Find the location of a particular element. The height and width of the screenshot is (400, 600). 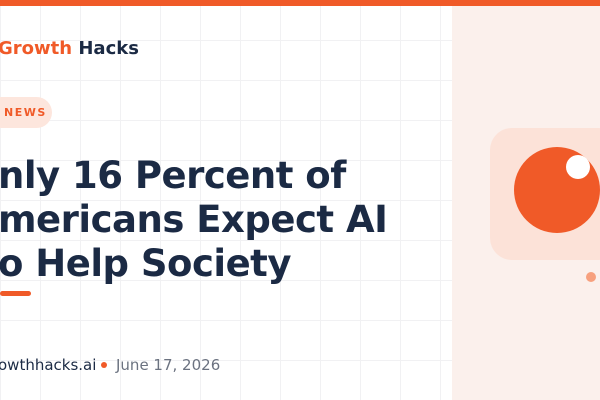

white-circle is located at coordinates (578, 167).